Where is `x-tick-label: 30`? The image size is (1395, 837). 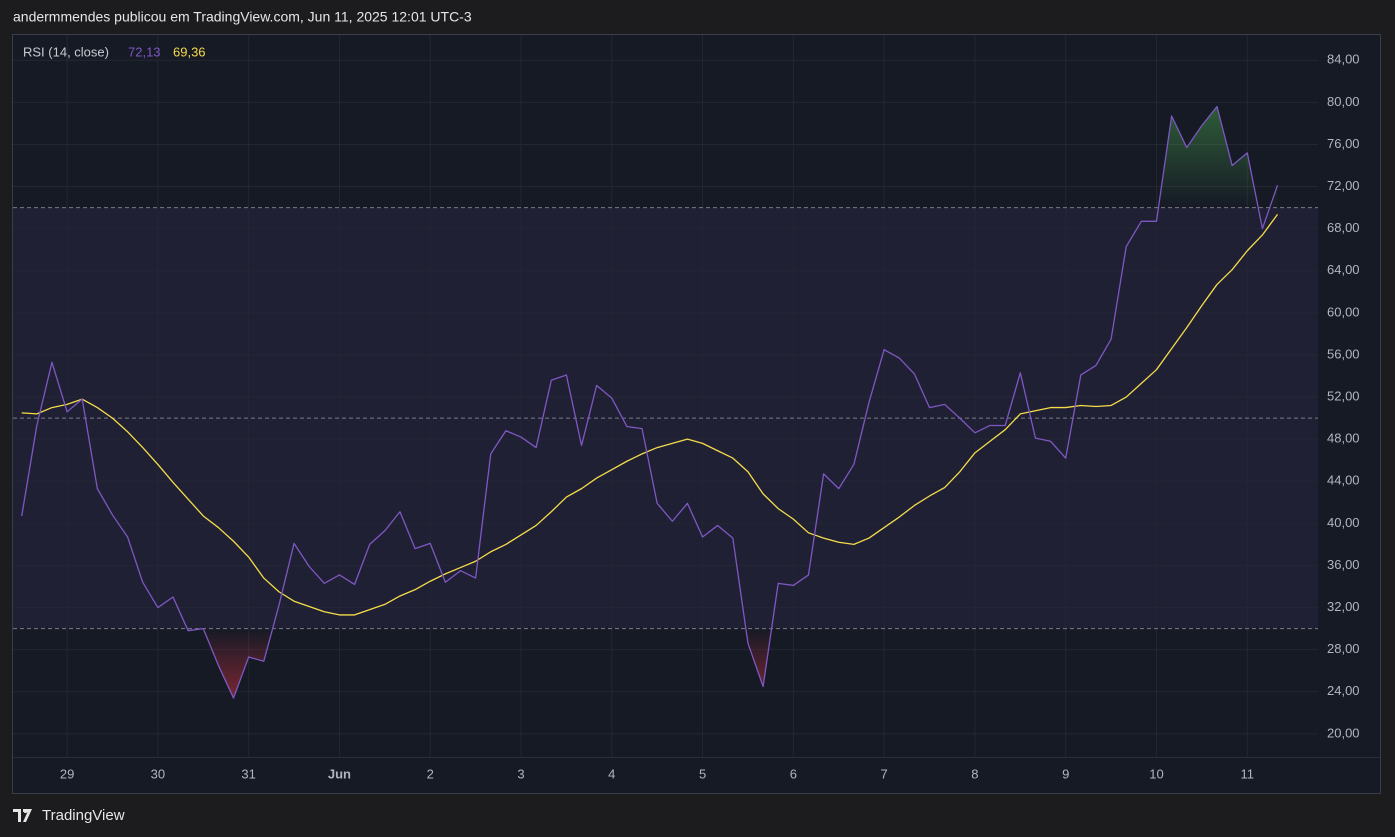 x-tick-label: 30 is located at coordinates (158, 773).